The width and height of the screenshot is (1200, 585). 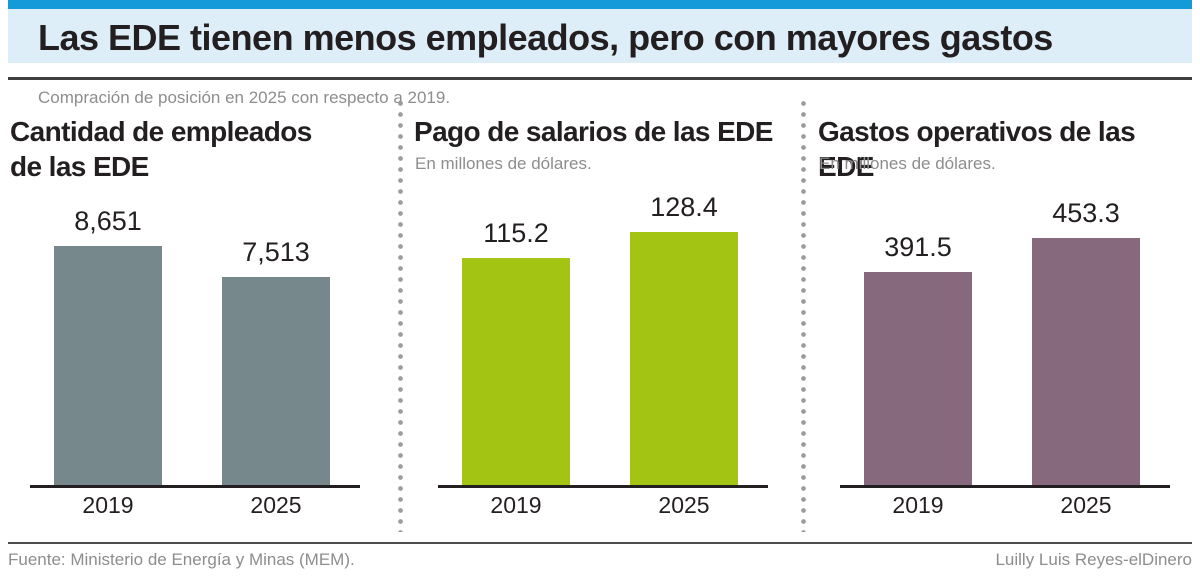 What do you see at coordinates (593, 131) in the screenshot?
I see `panel-title: Pago de salarios de las EDE` at bounding box center [593, 131].